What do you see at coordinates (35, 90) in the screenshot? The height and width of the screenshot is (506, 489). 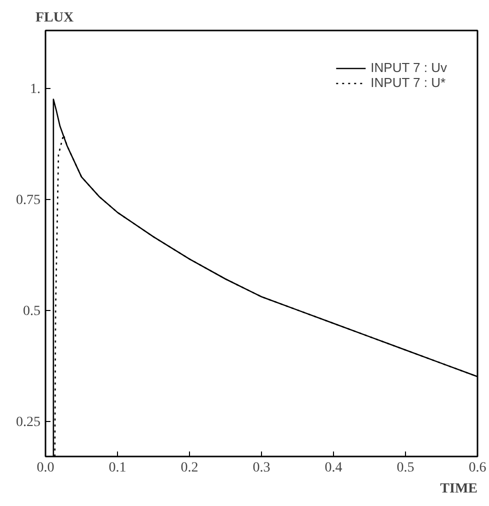 I see `y-tick-label: 1.` at bounding box center [35, 90].